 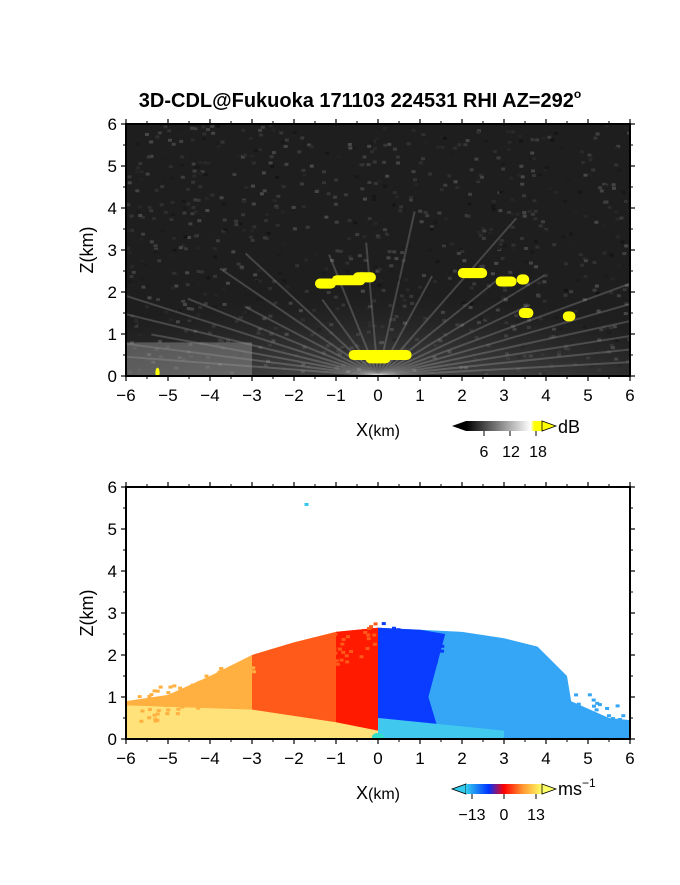 What do you see at coordinates (112, 334) in the screenshot?
I see `y-tick-label: 1` at bounding box center [112, 334].